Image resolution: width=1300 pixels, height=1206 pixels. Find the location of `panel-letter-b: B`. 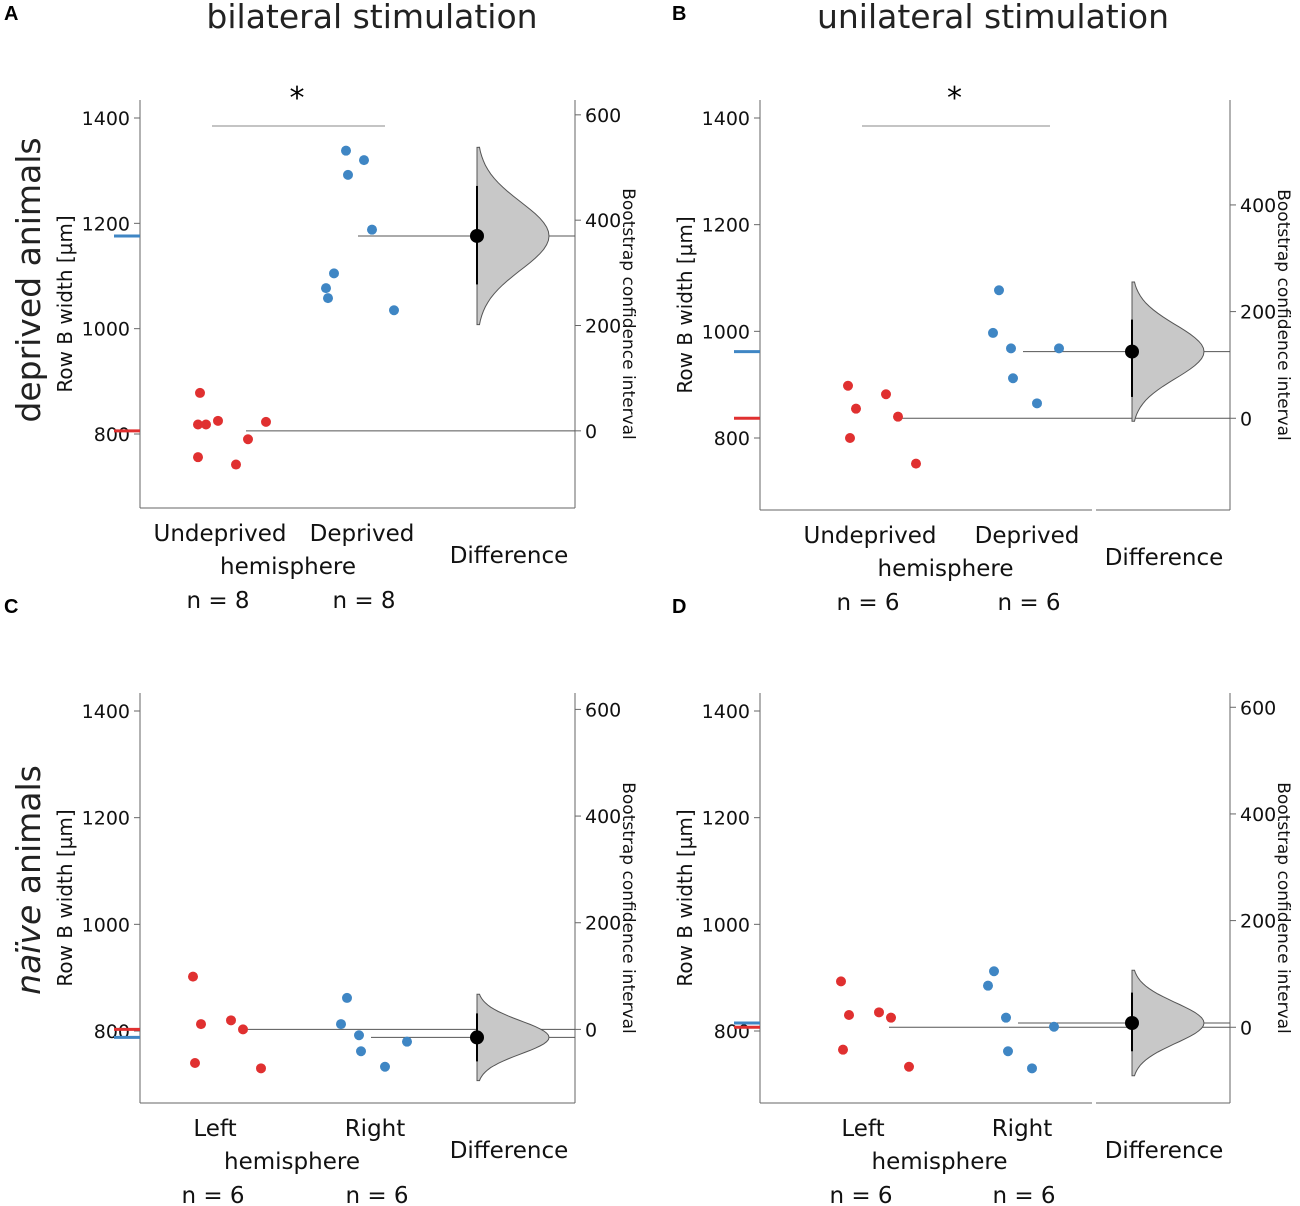

panel-letter-b: B is located at coordinates (679, 14).